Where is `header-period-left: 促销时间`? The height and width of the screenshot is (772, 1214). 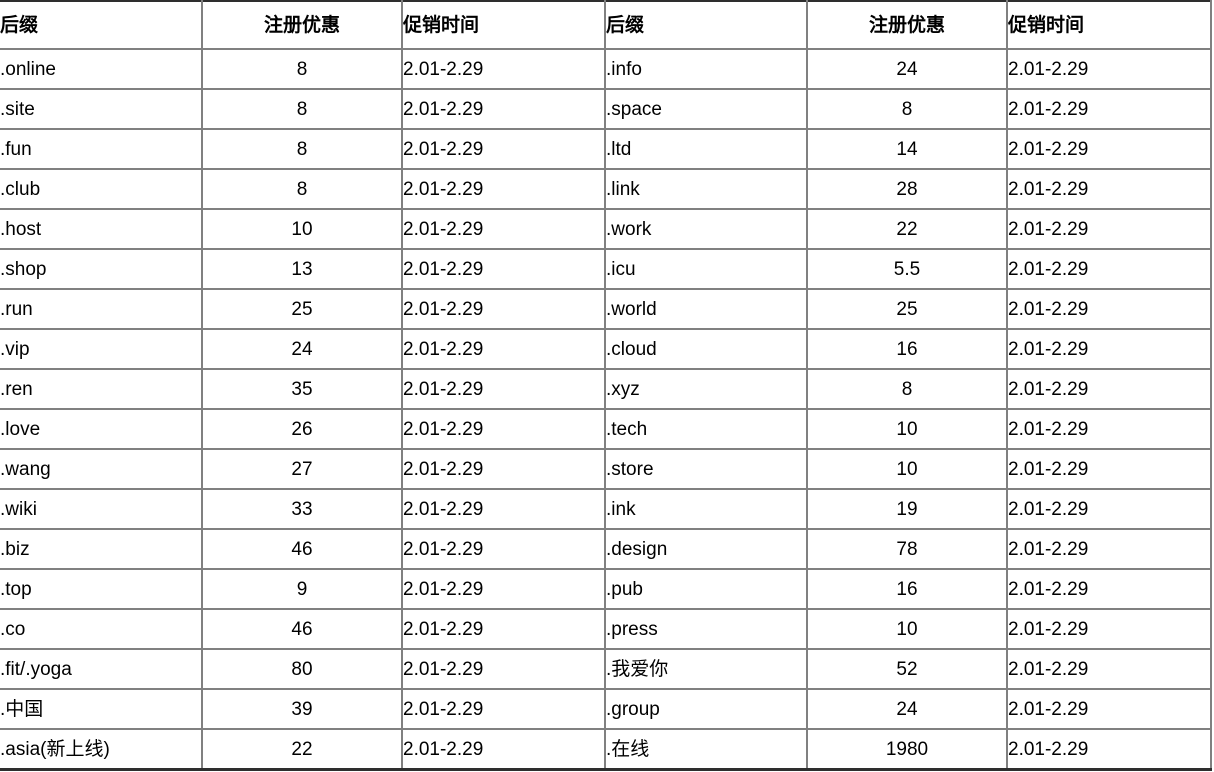 header-period-left: 促销时间 is located at coordinates (503, 25).